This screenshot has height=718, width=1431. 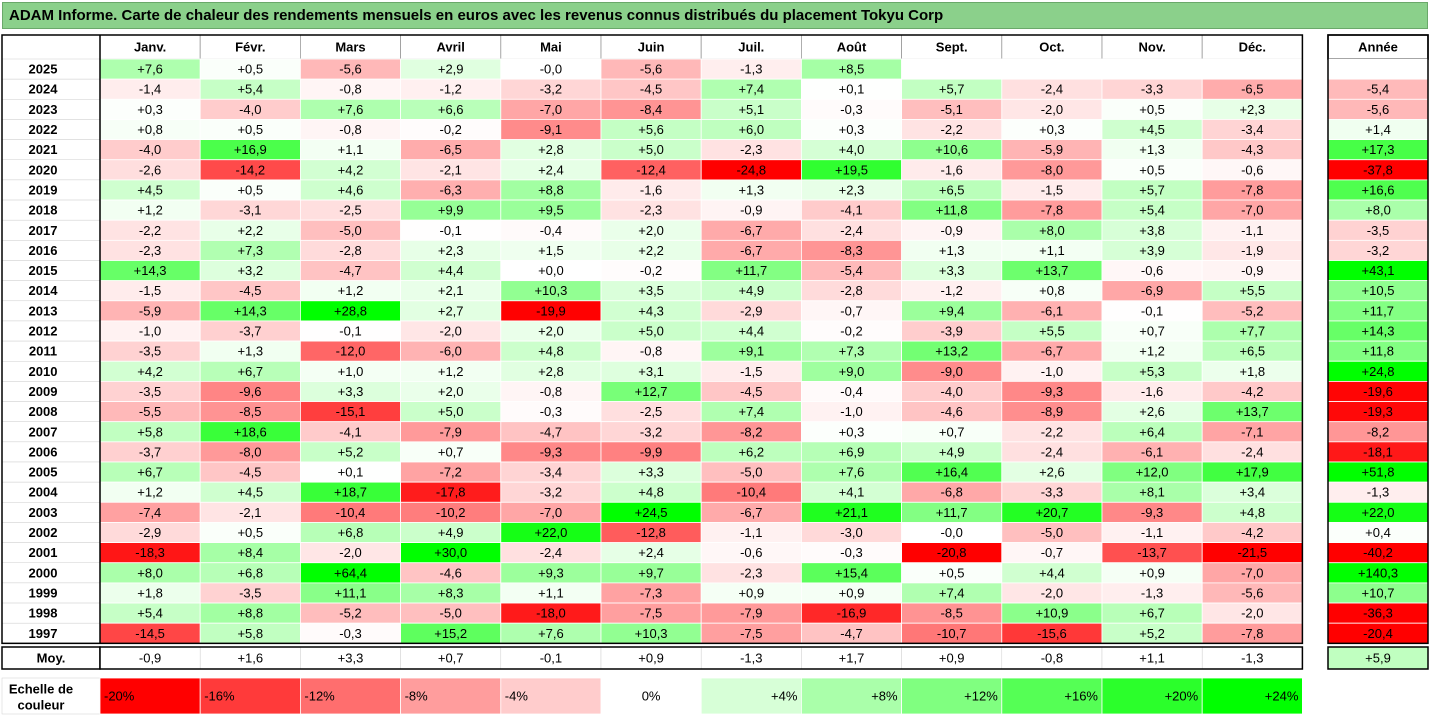 I want to click on heatmap-cell-value: +11,1, so click(x=351, y=592).